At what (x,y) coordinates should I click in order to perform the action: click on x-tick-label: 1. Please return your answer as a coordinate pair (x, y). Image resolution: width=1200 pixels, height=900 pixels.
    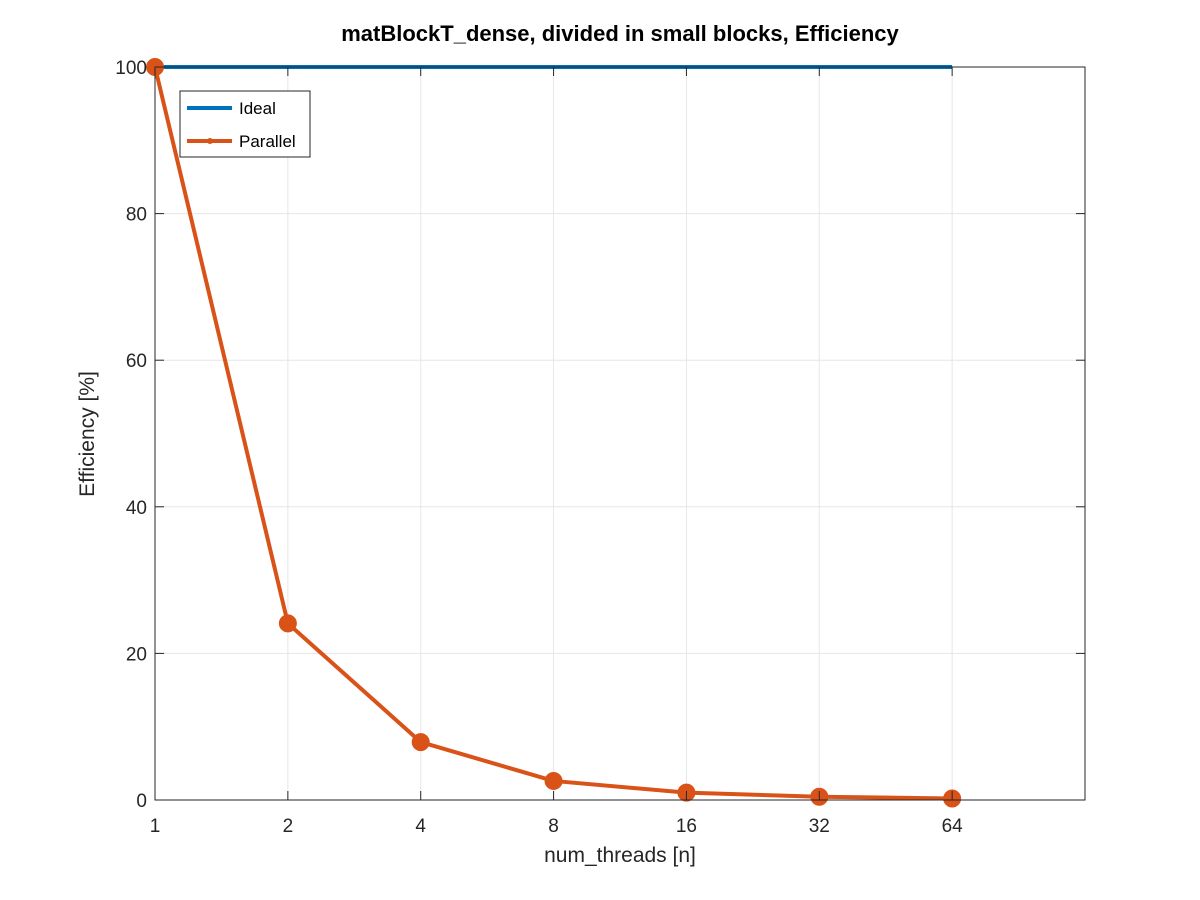
    Looking at the image, I should click on (155, 826).